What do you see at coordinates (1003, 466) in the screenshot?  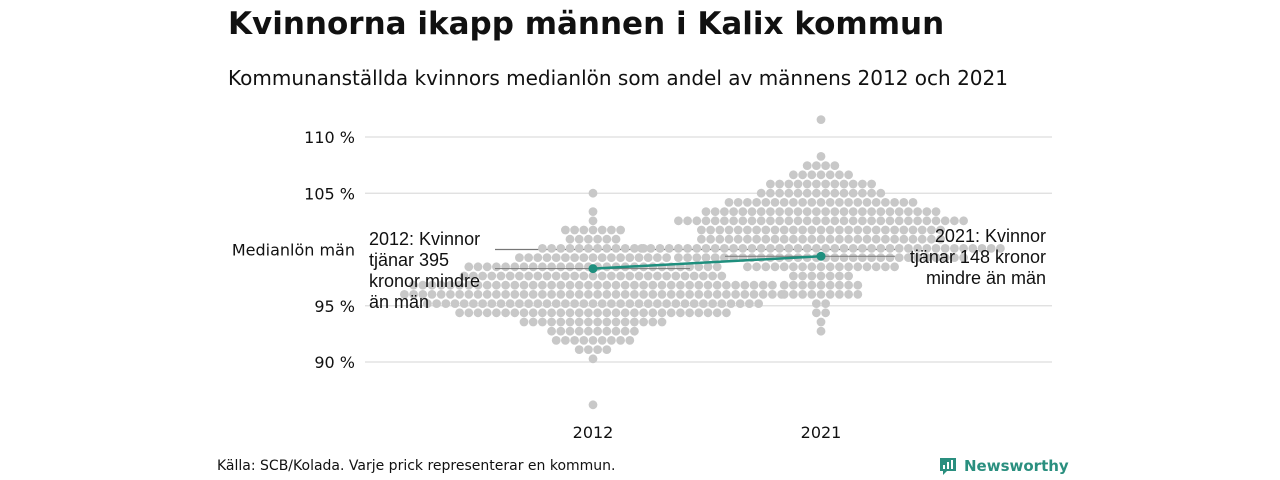 I see `brand: Newsworthy` at bounding box center [1003, 466].